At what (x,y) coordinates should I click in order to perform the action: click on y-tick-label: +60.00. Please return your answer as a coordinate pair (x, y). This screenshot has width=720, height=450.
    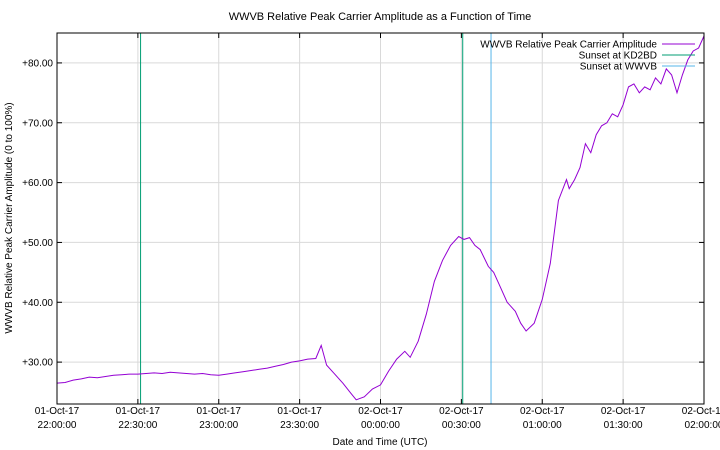
    Looking at the image, I should click on (37, 183).